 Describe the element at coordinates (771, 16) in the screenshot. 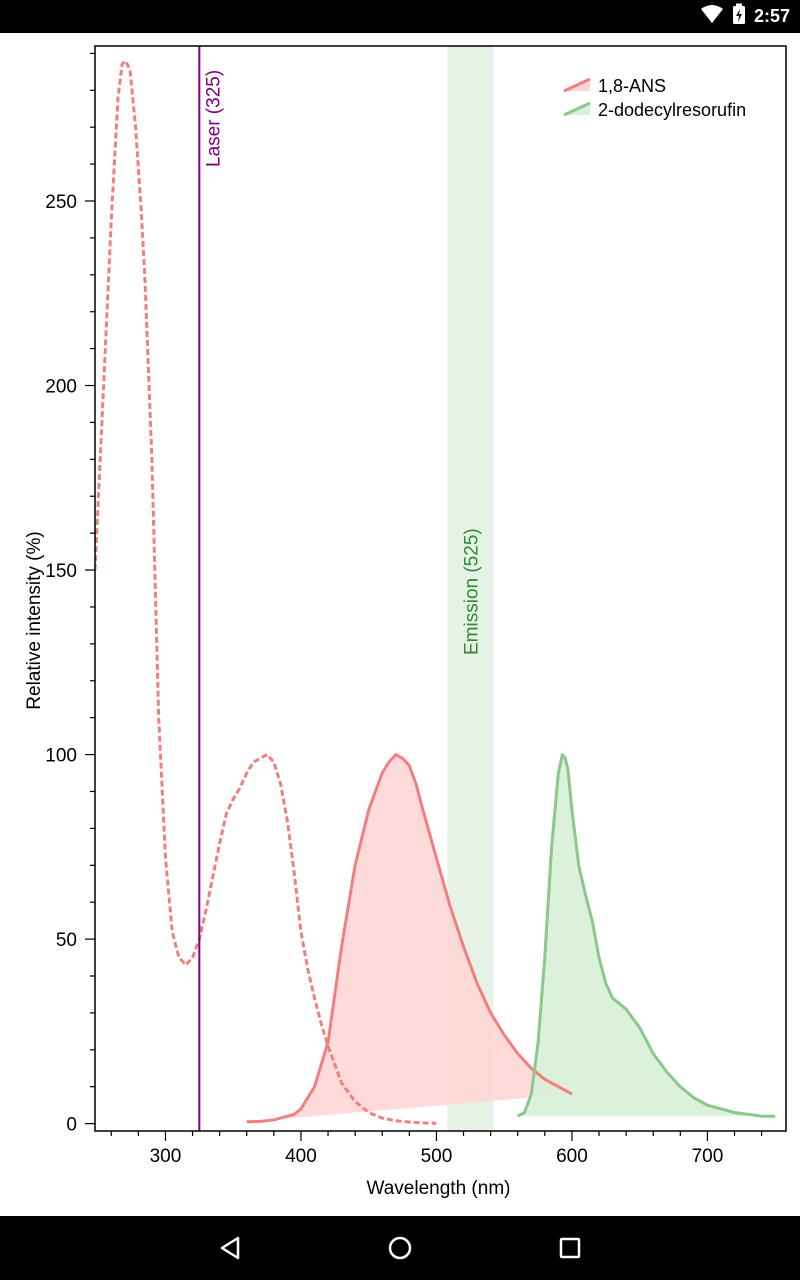

I see `status-time: 2:57` at that location.